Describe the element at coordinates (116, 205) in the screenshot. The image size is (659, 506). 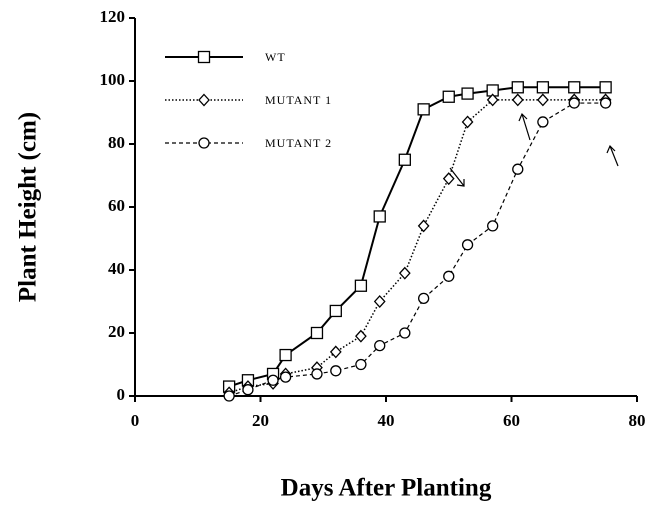
I see `y-tick-label: 60` at that location.